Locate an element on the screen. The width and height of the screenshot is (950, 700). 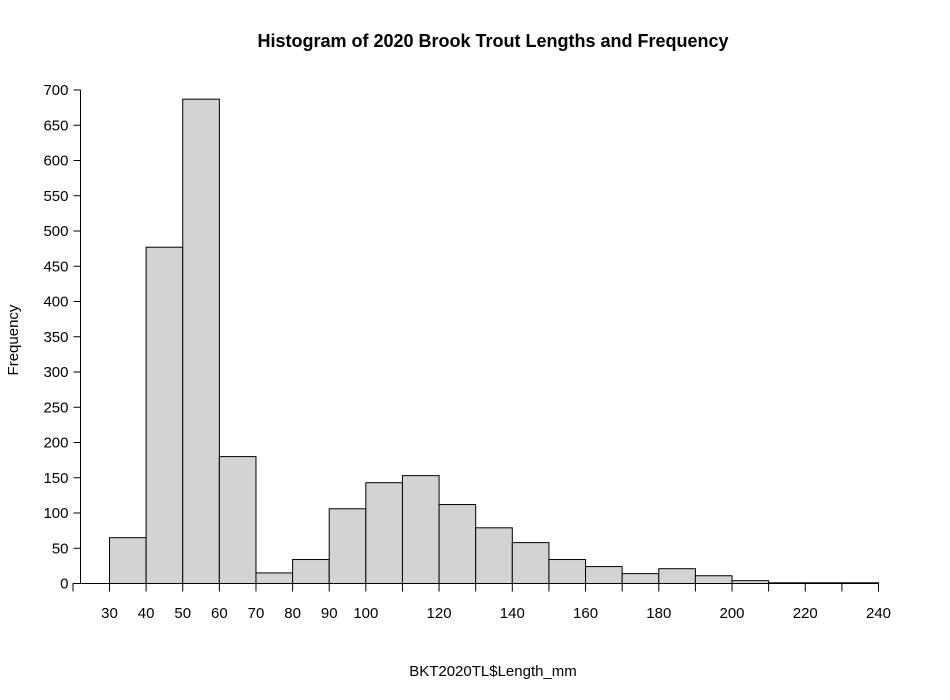
x-axis: 30 40 50 60 70 80 90 100 120 140 160 180 200 220 240 is located at coordinates (481, 602).